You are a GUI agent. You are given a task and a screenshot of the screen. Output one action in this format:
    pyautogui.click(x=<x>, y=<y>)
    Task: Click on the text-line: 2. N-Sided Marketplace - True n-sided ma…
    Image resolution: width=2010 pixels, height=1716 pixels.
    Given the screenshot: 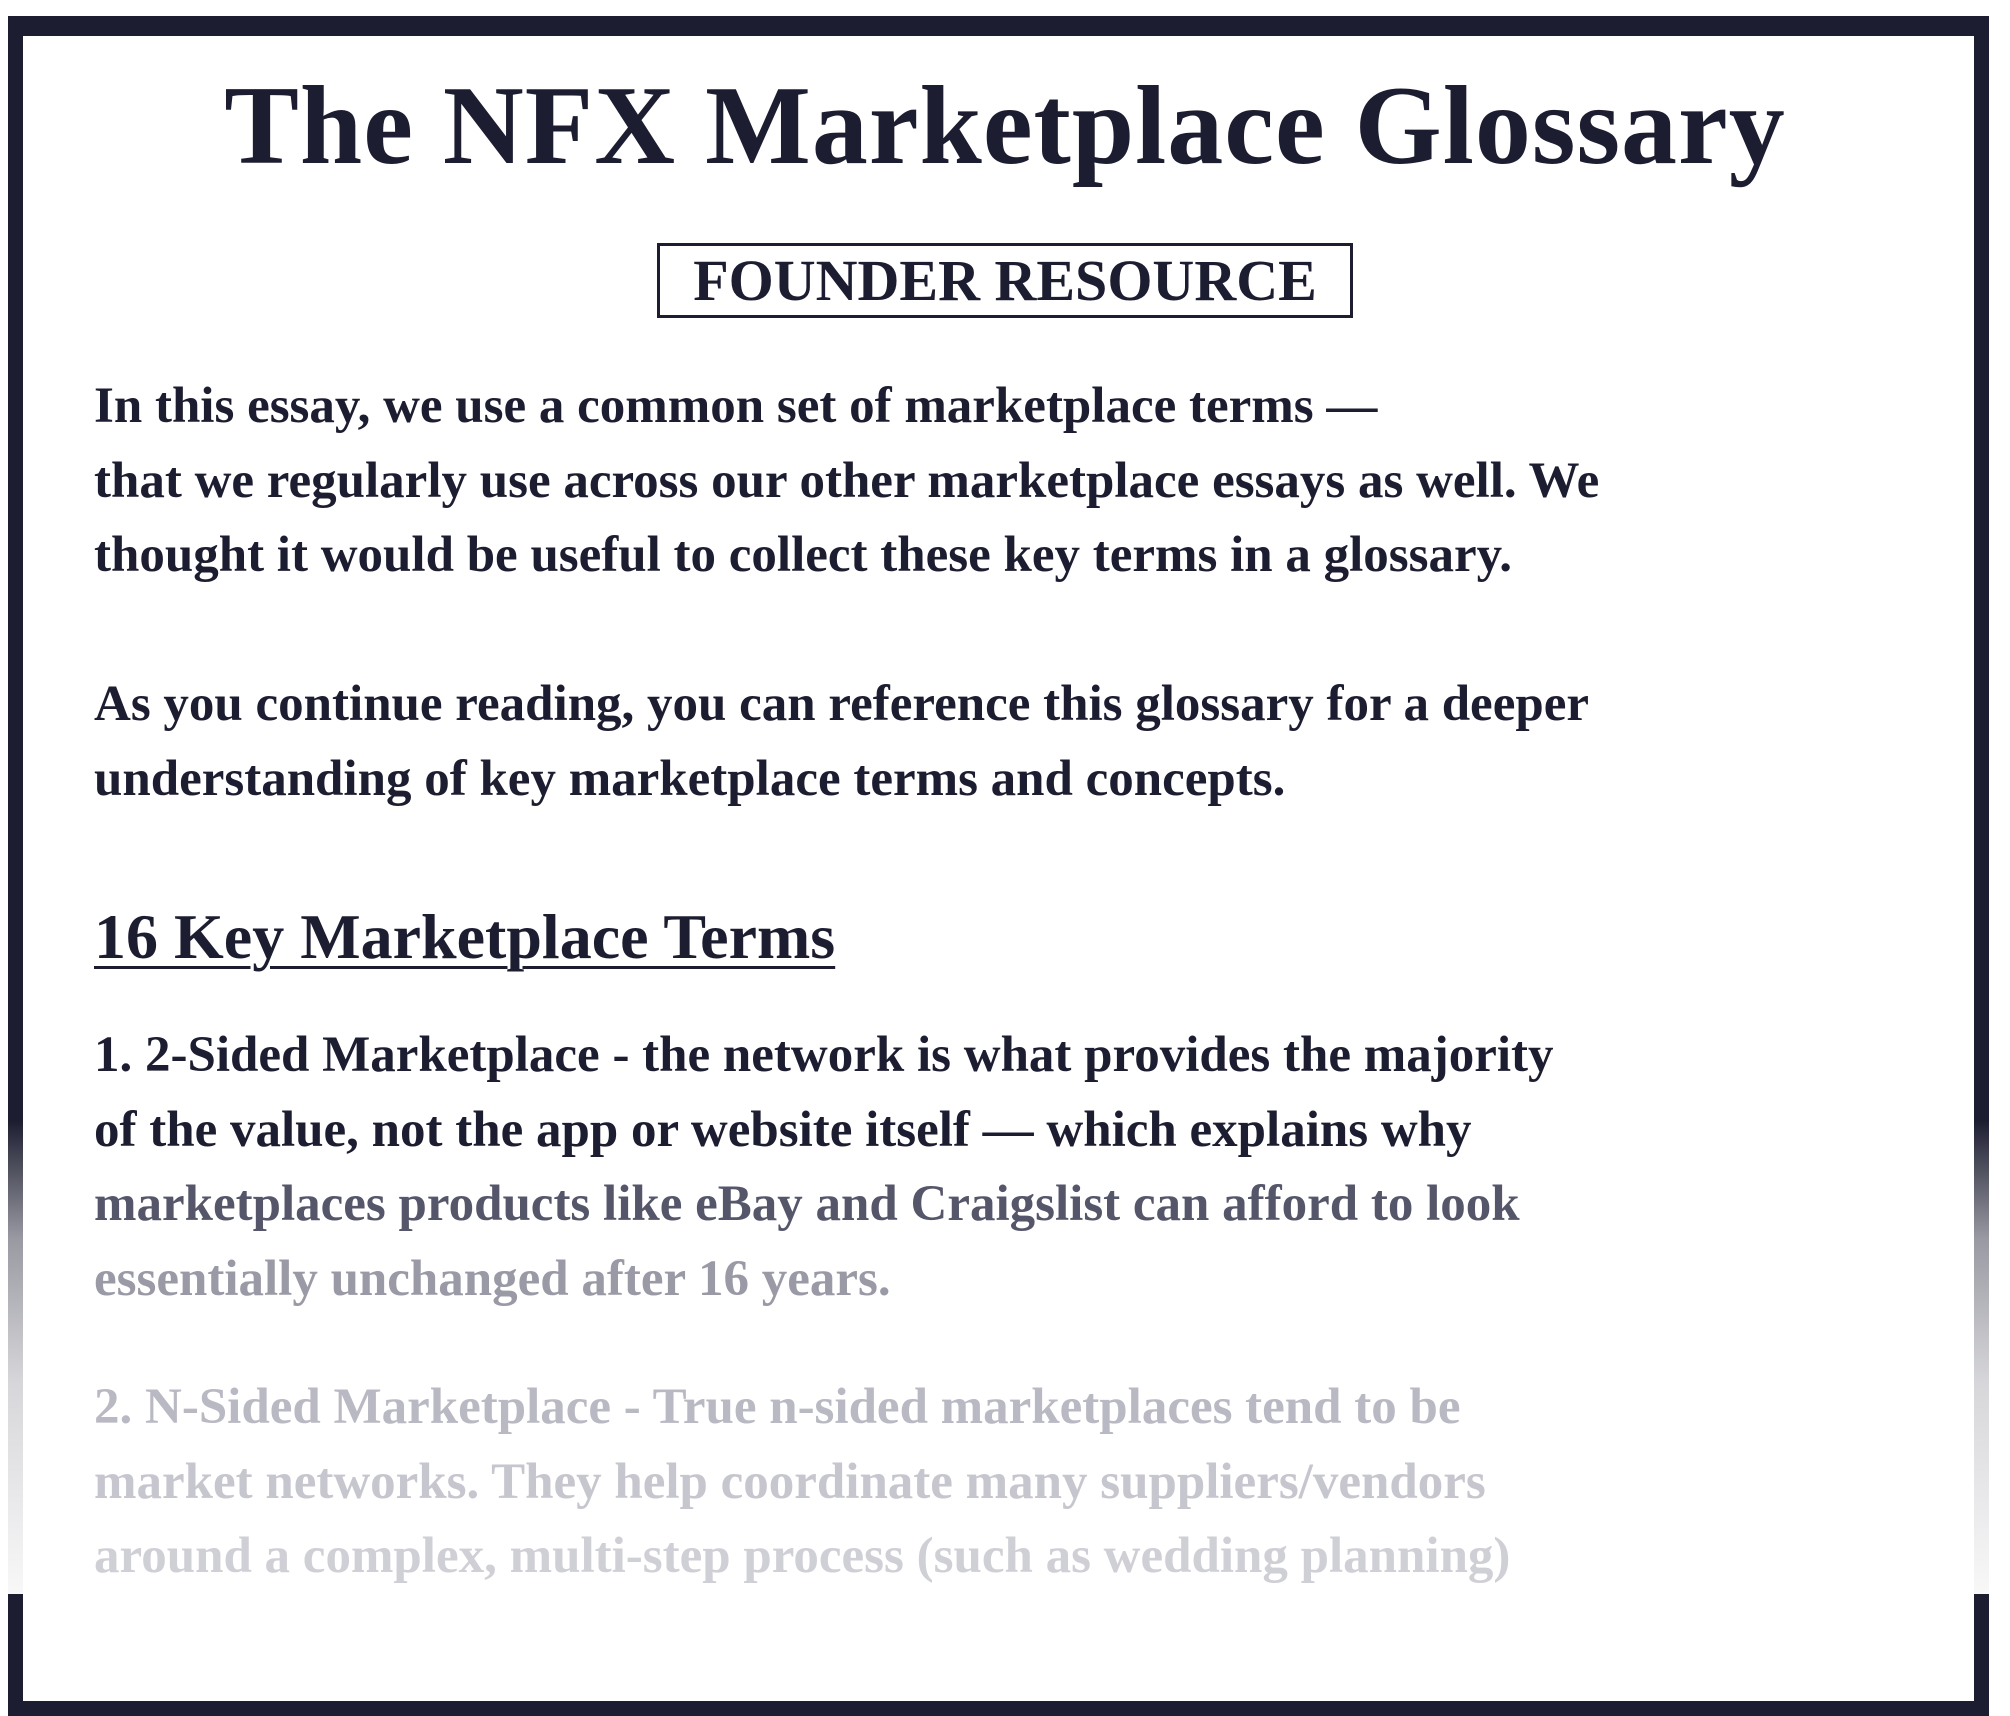 What is the action you would take?
    pyautogui.click(x=777, y=1407)
    